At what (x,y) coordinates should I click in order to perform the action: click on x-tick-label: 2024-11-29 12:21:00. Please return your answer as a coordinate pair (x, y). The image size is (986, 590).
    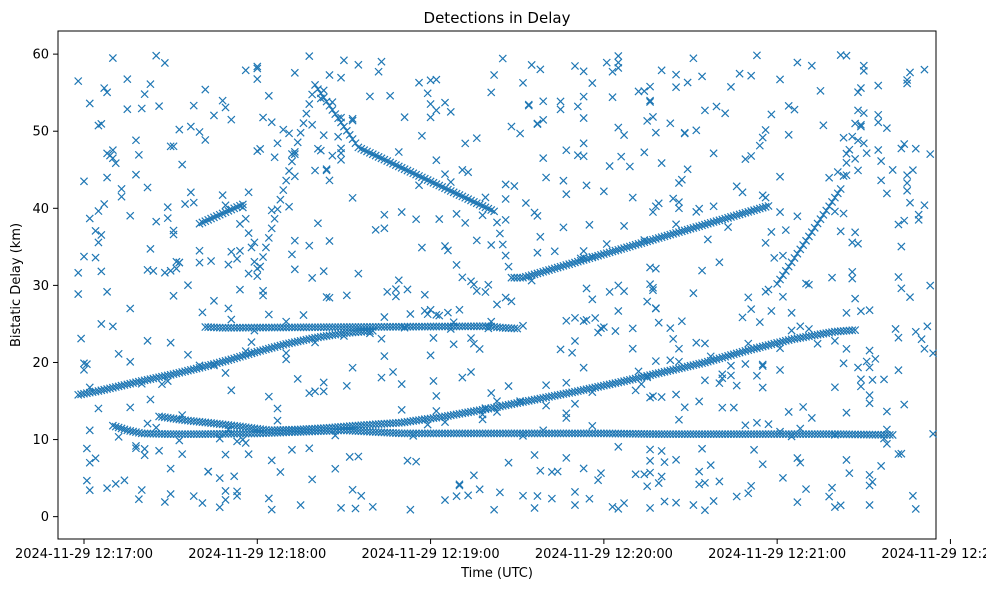
    Looking at the image, I should click on (777, 554).